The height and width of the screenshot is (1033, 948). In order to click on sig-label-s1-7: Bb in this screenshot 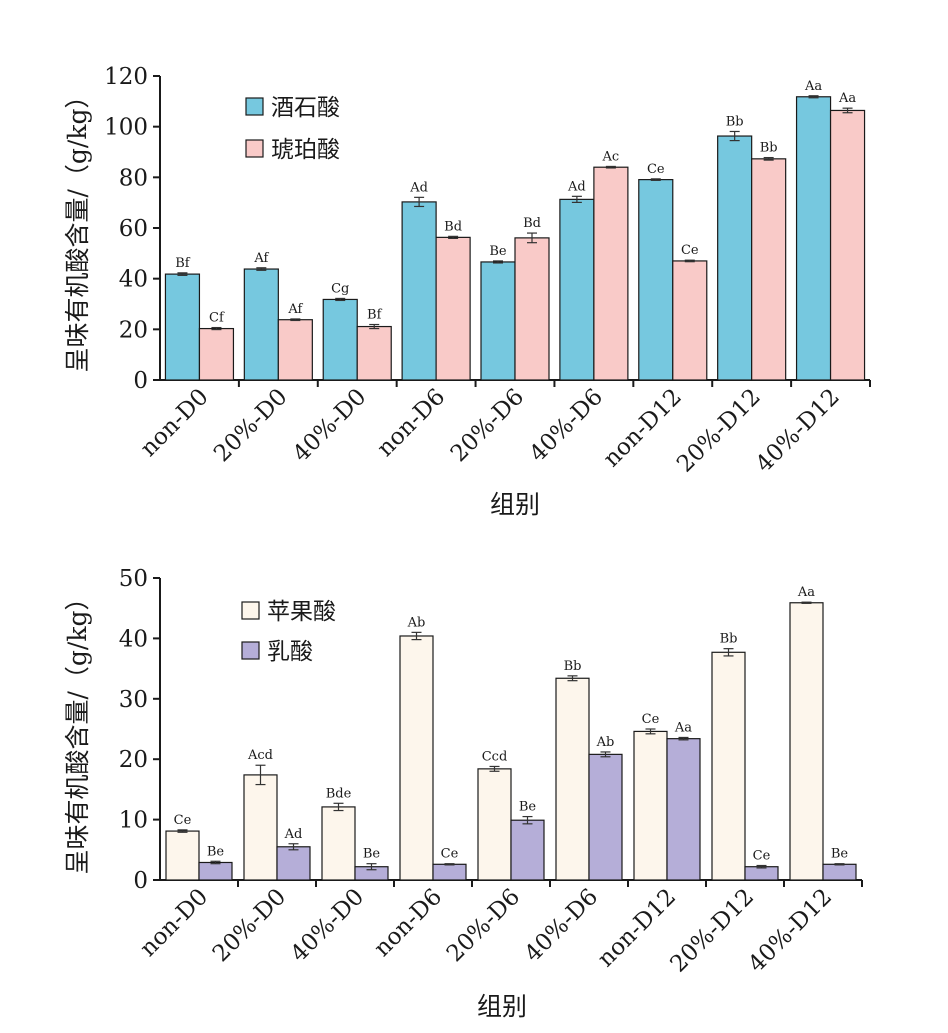, I will do `click(769, 148)`.